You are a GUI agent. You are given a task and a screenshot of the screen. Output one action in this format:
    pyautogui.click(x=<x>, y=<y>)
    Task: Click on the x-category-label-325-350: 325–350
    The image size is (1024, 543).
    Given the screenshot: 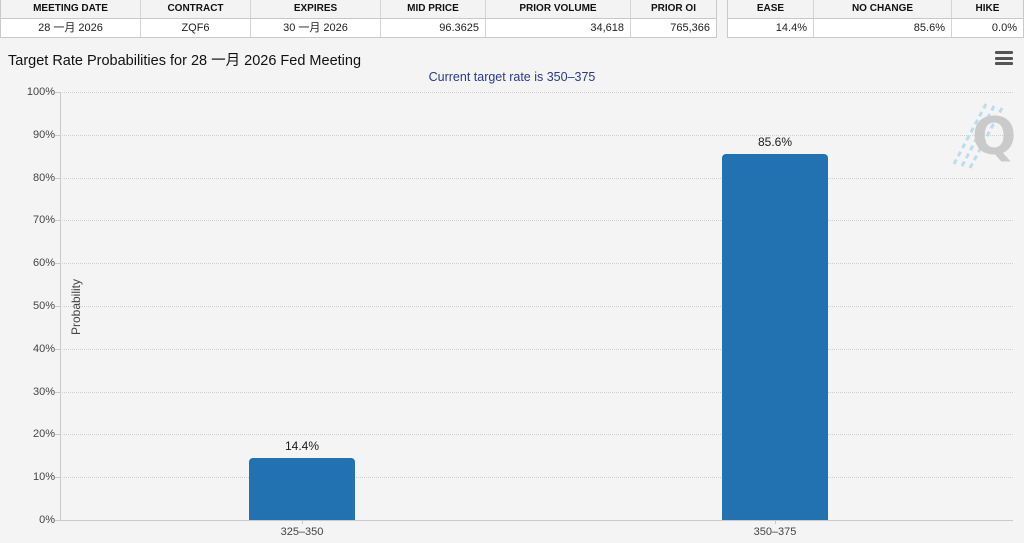 What is the action you would take?
    pyautogui.click(x=302, y=532)
    